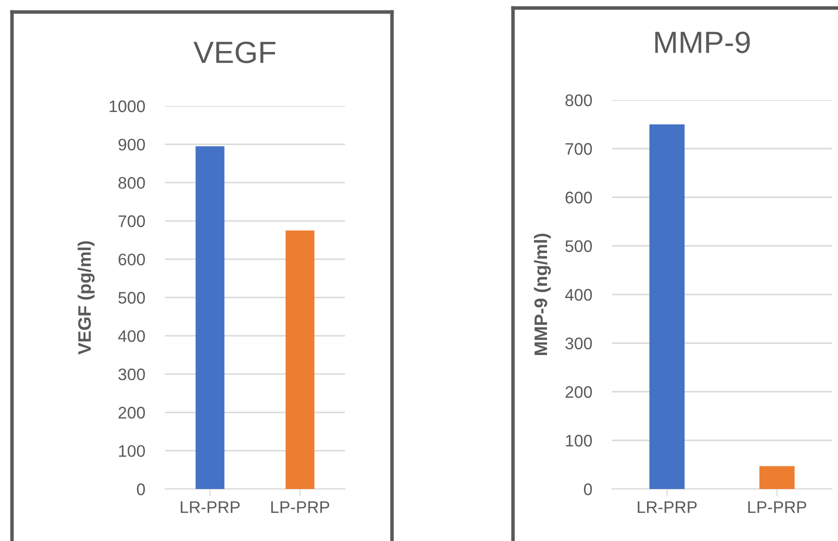 This screenshot has height=541, width=838. What do you see at coordinates (131, 144) in the screenshot?
I see `y-tick-label: 900` at bounding box center [131, 144].